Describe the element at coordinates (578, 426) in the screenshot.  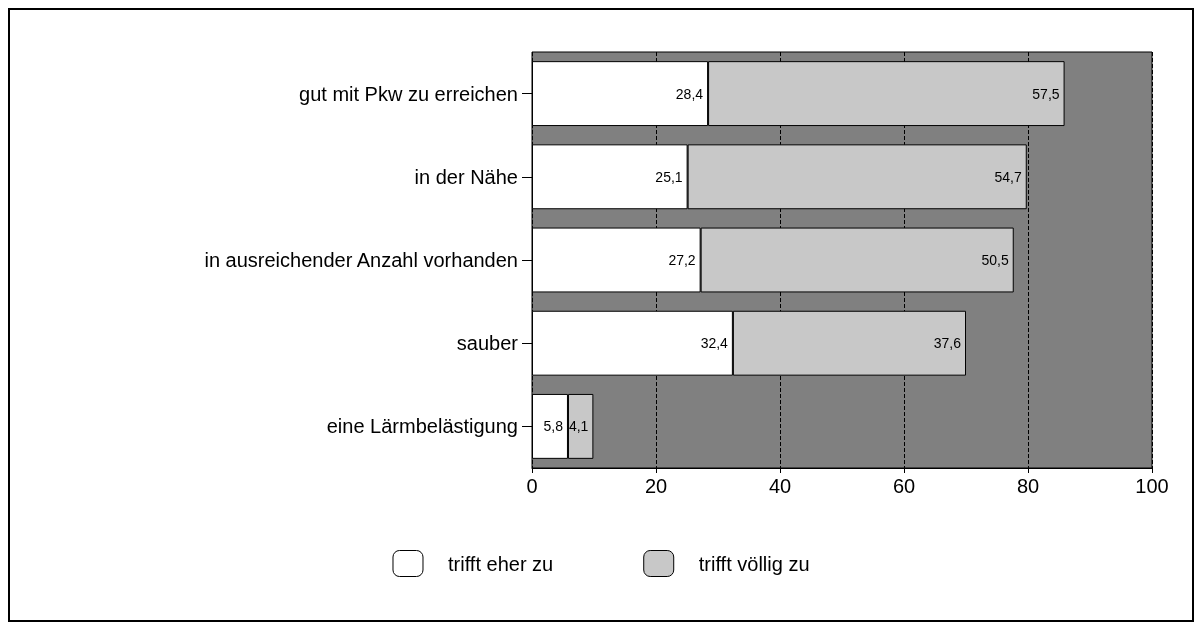
I see `data-label: 4,1` at that location.